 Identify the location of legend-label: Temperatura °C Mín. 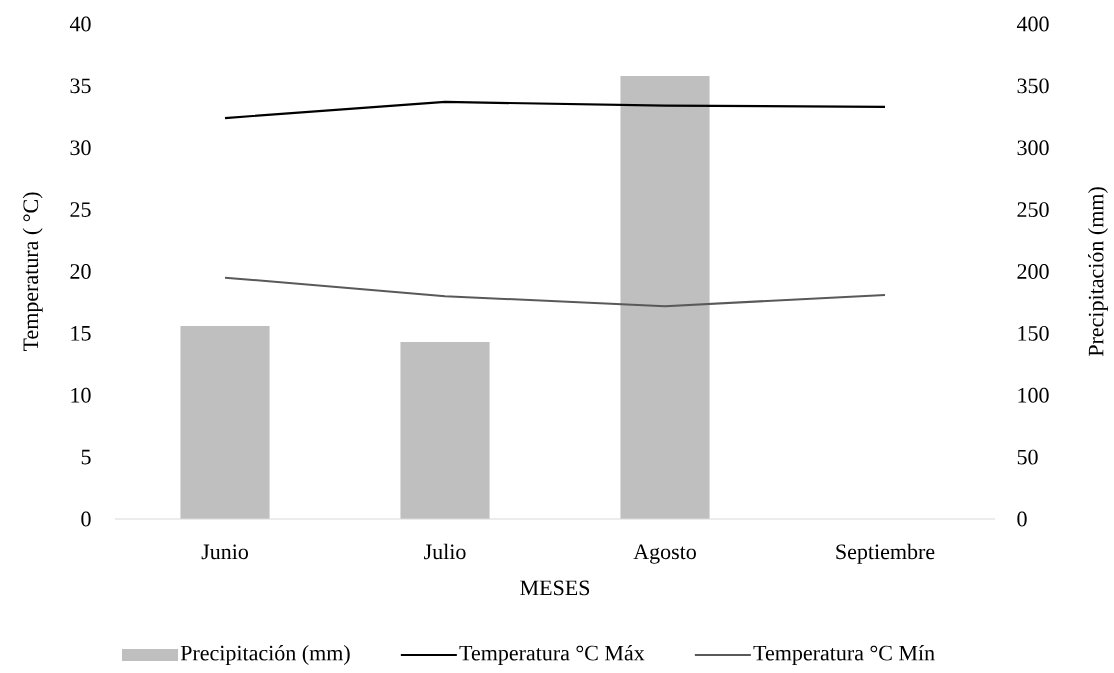
(844, 654).